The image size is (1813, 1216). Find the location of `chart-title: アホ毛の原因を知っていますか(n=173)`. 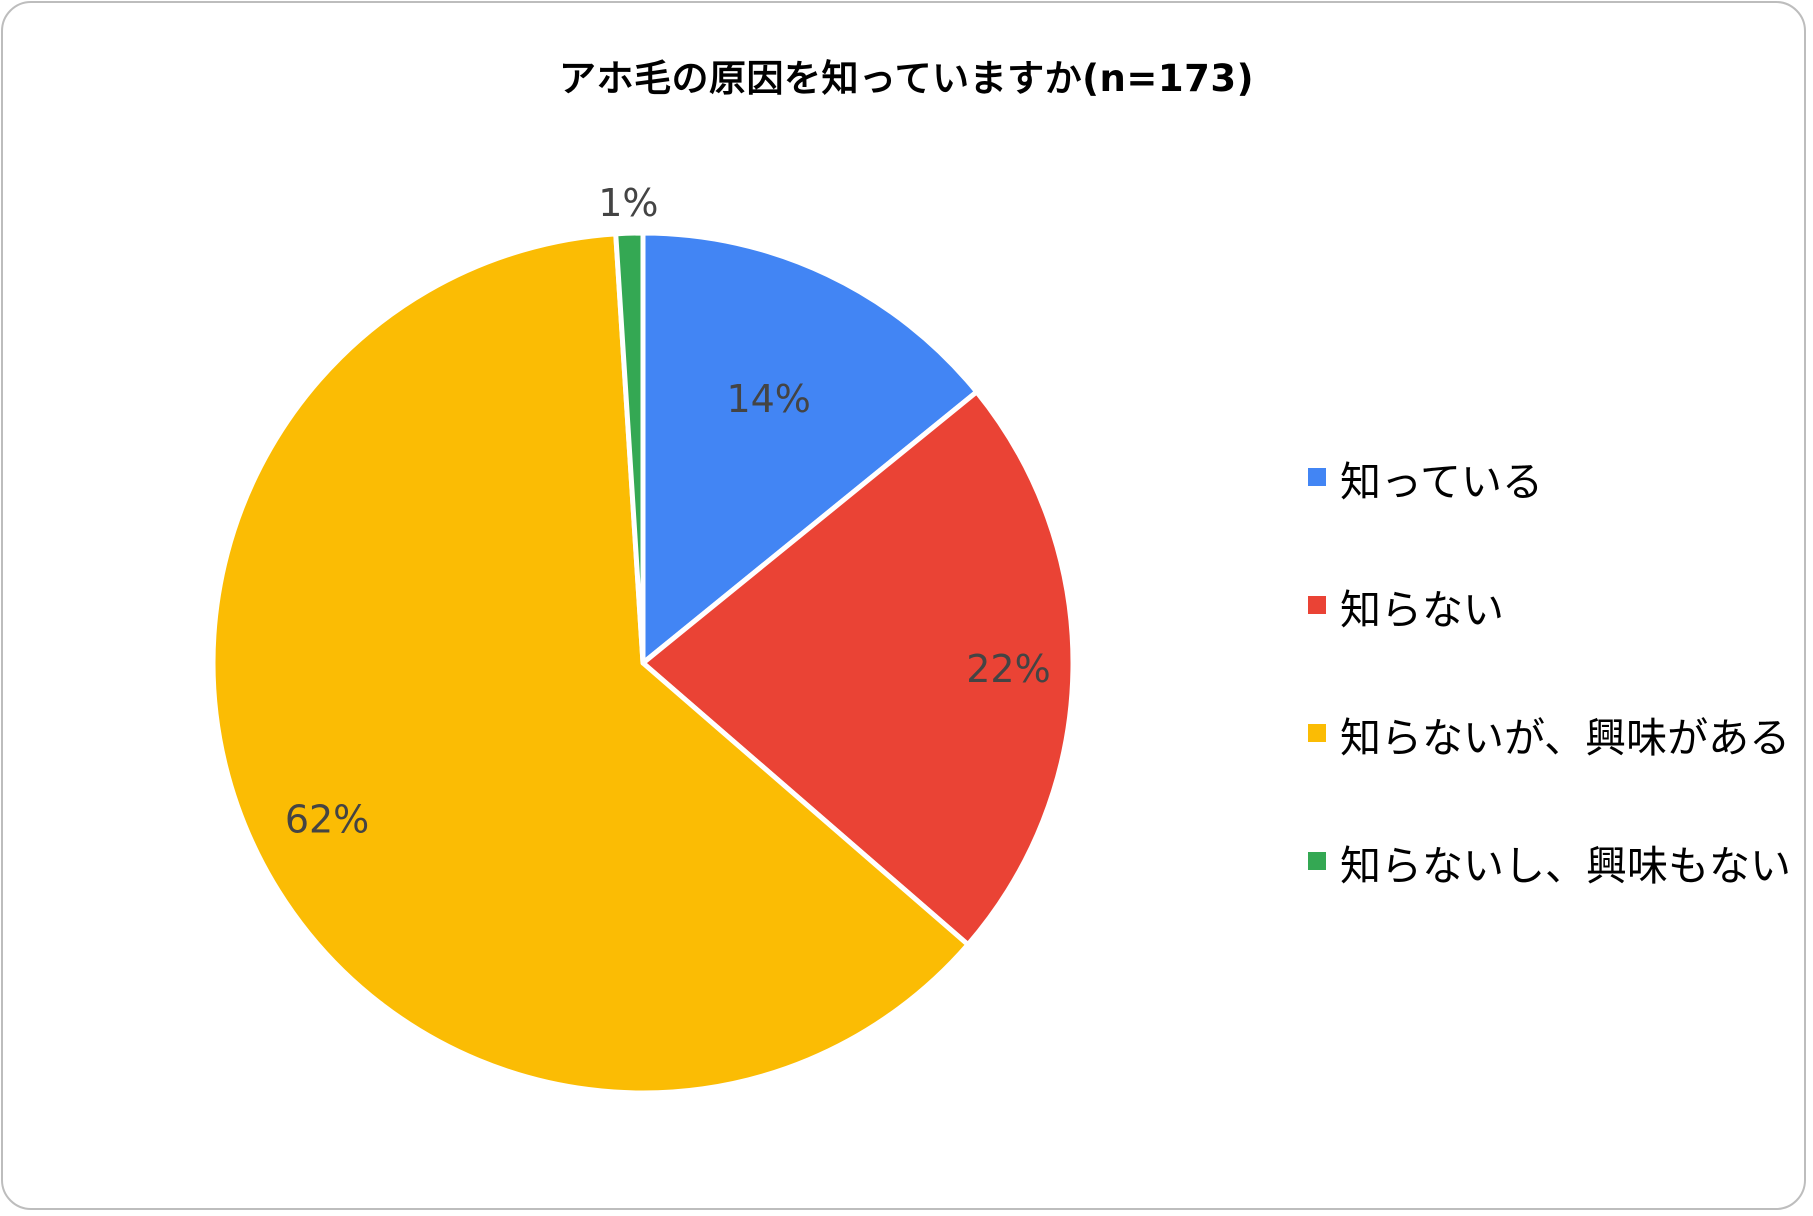

chart-title: アホ毛の原因を知っていますか(n=173) is located at coordinates (906, 78).